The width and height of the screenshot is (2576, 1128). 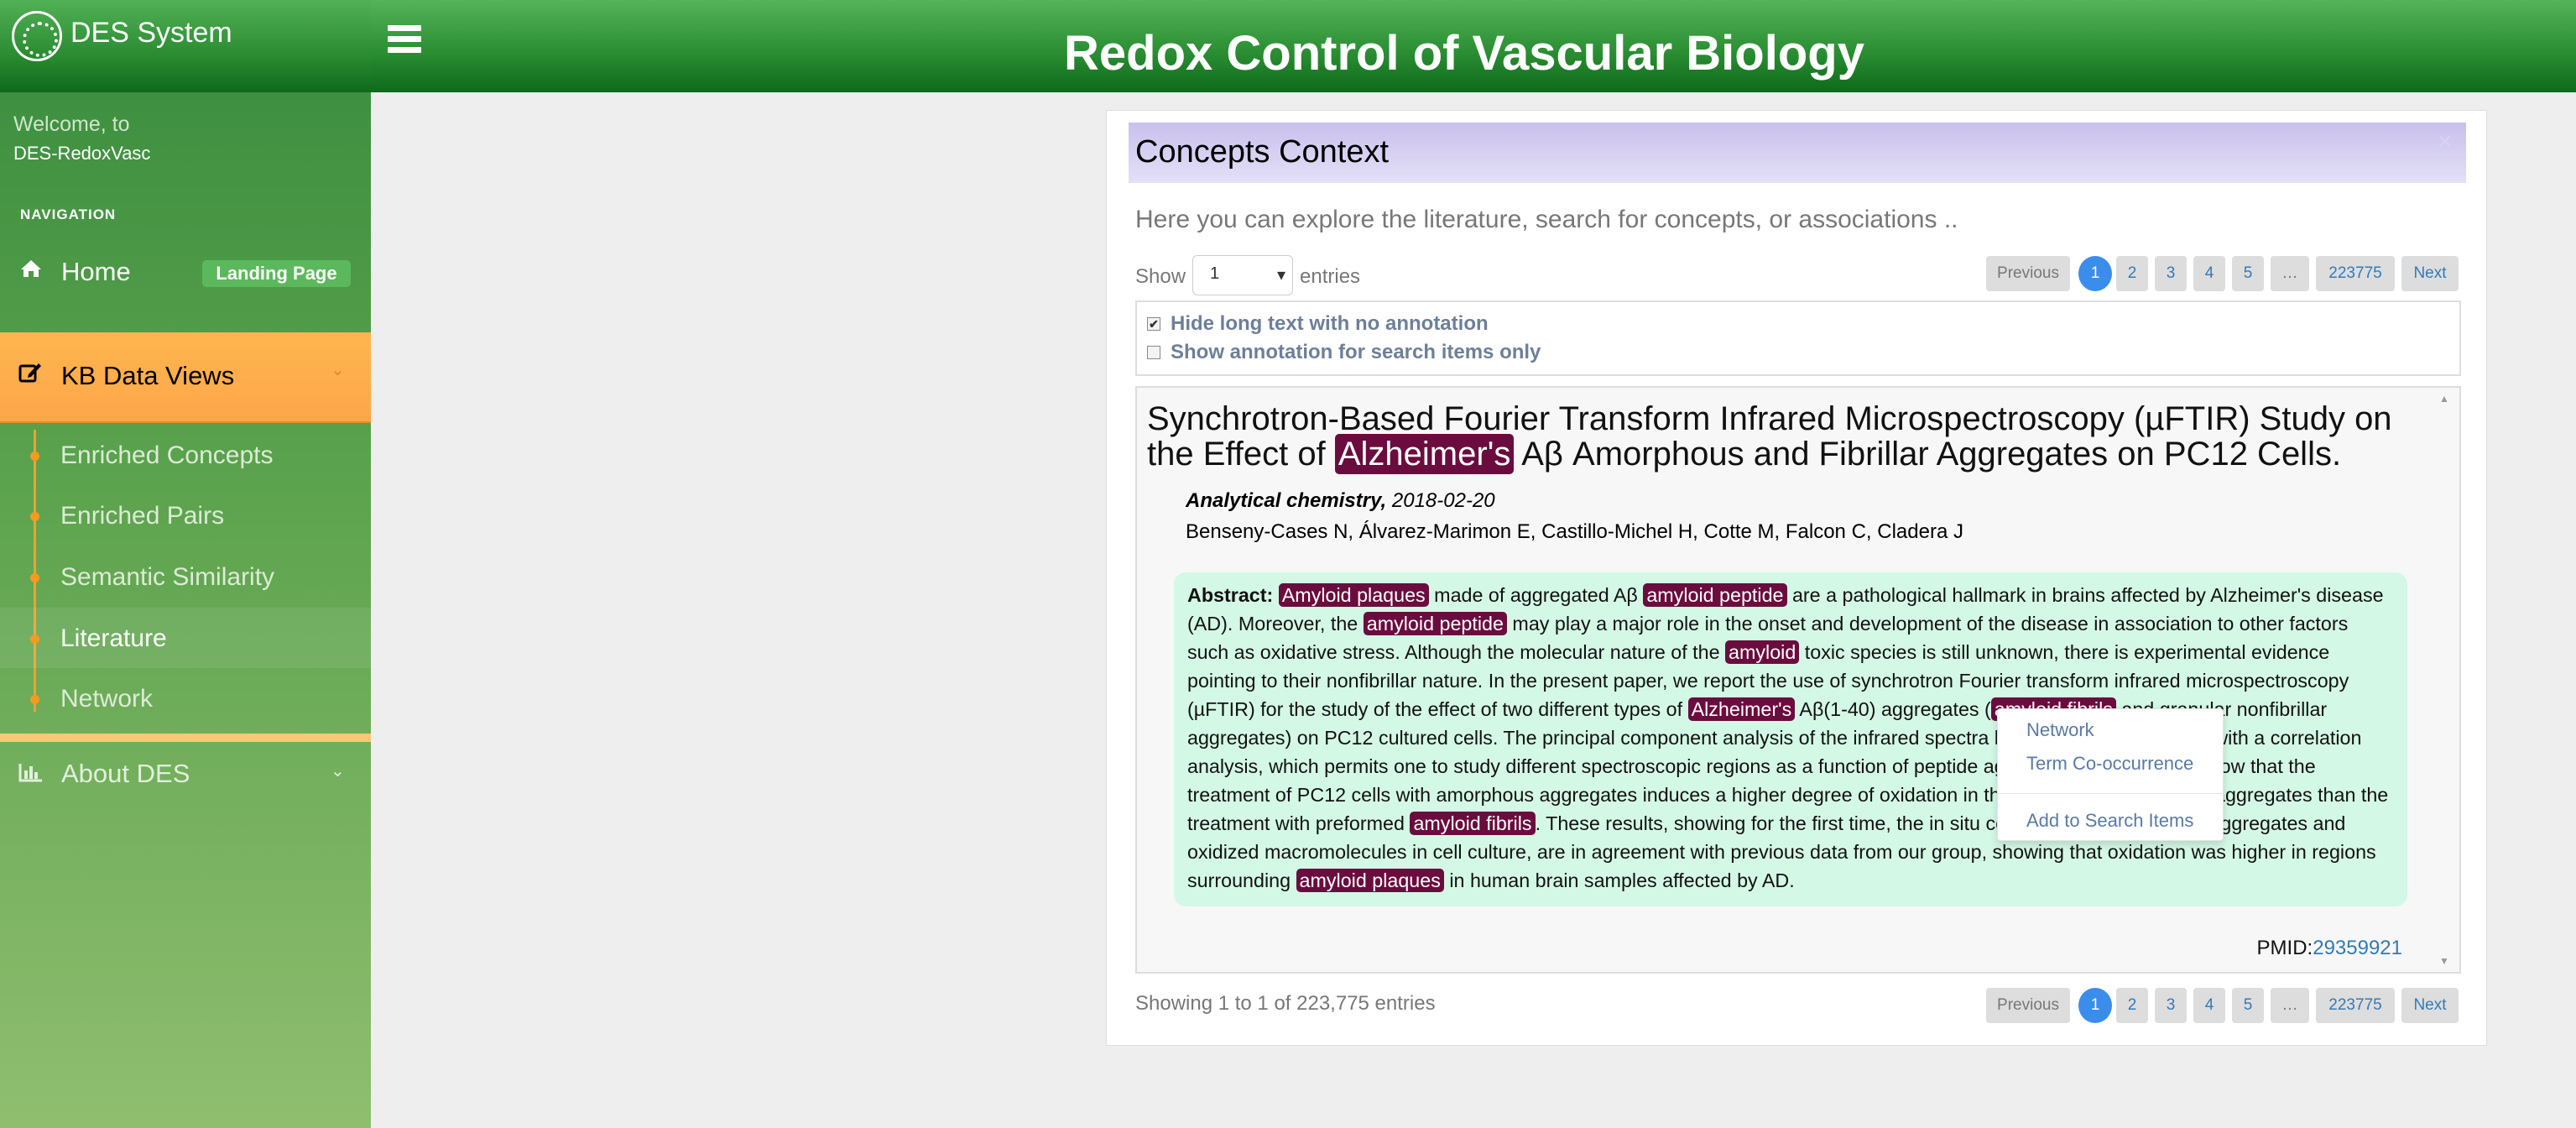 What do you see at coordinates (185, 738) in the screenshot?
I see `submenu-divider` at bounding box center [185, 738].